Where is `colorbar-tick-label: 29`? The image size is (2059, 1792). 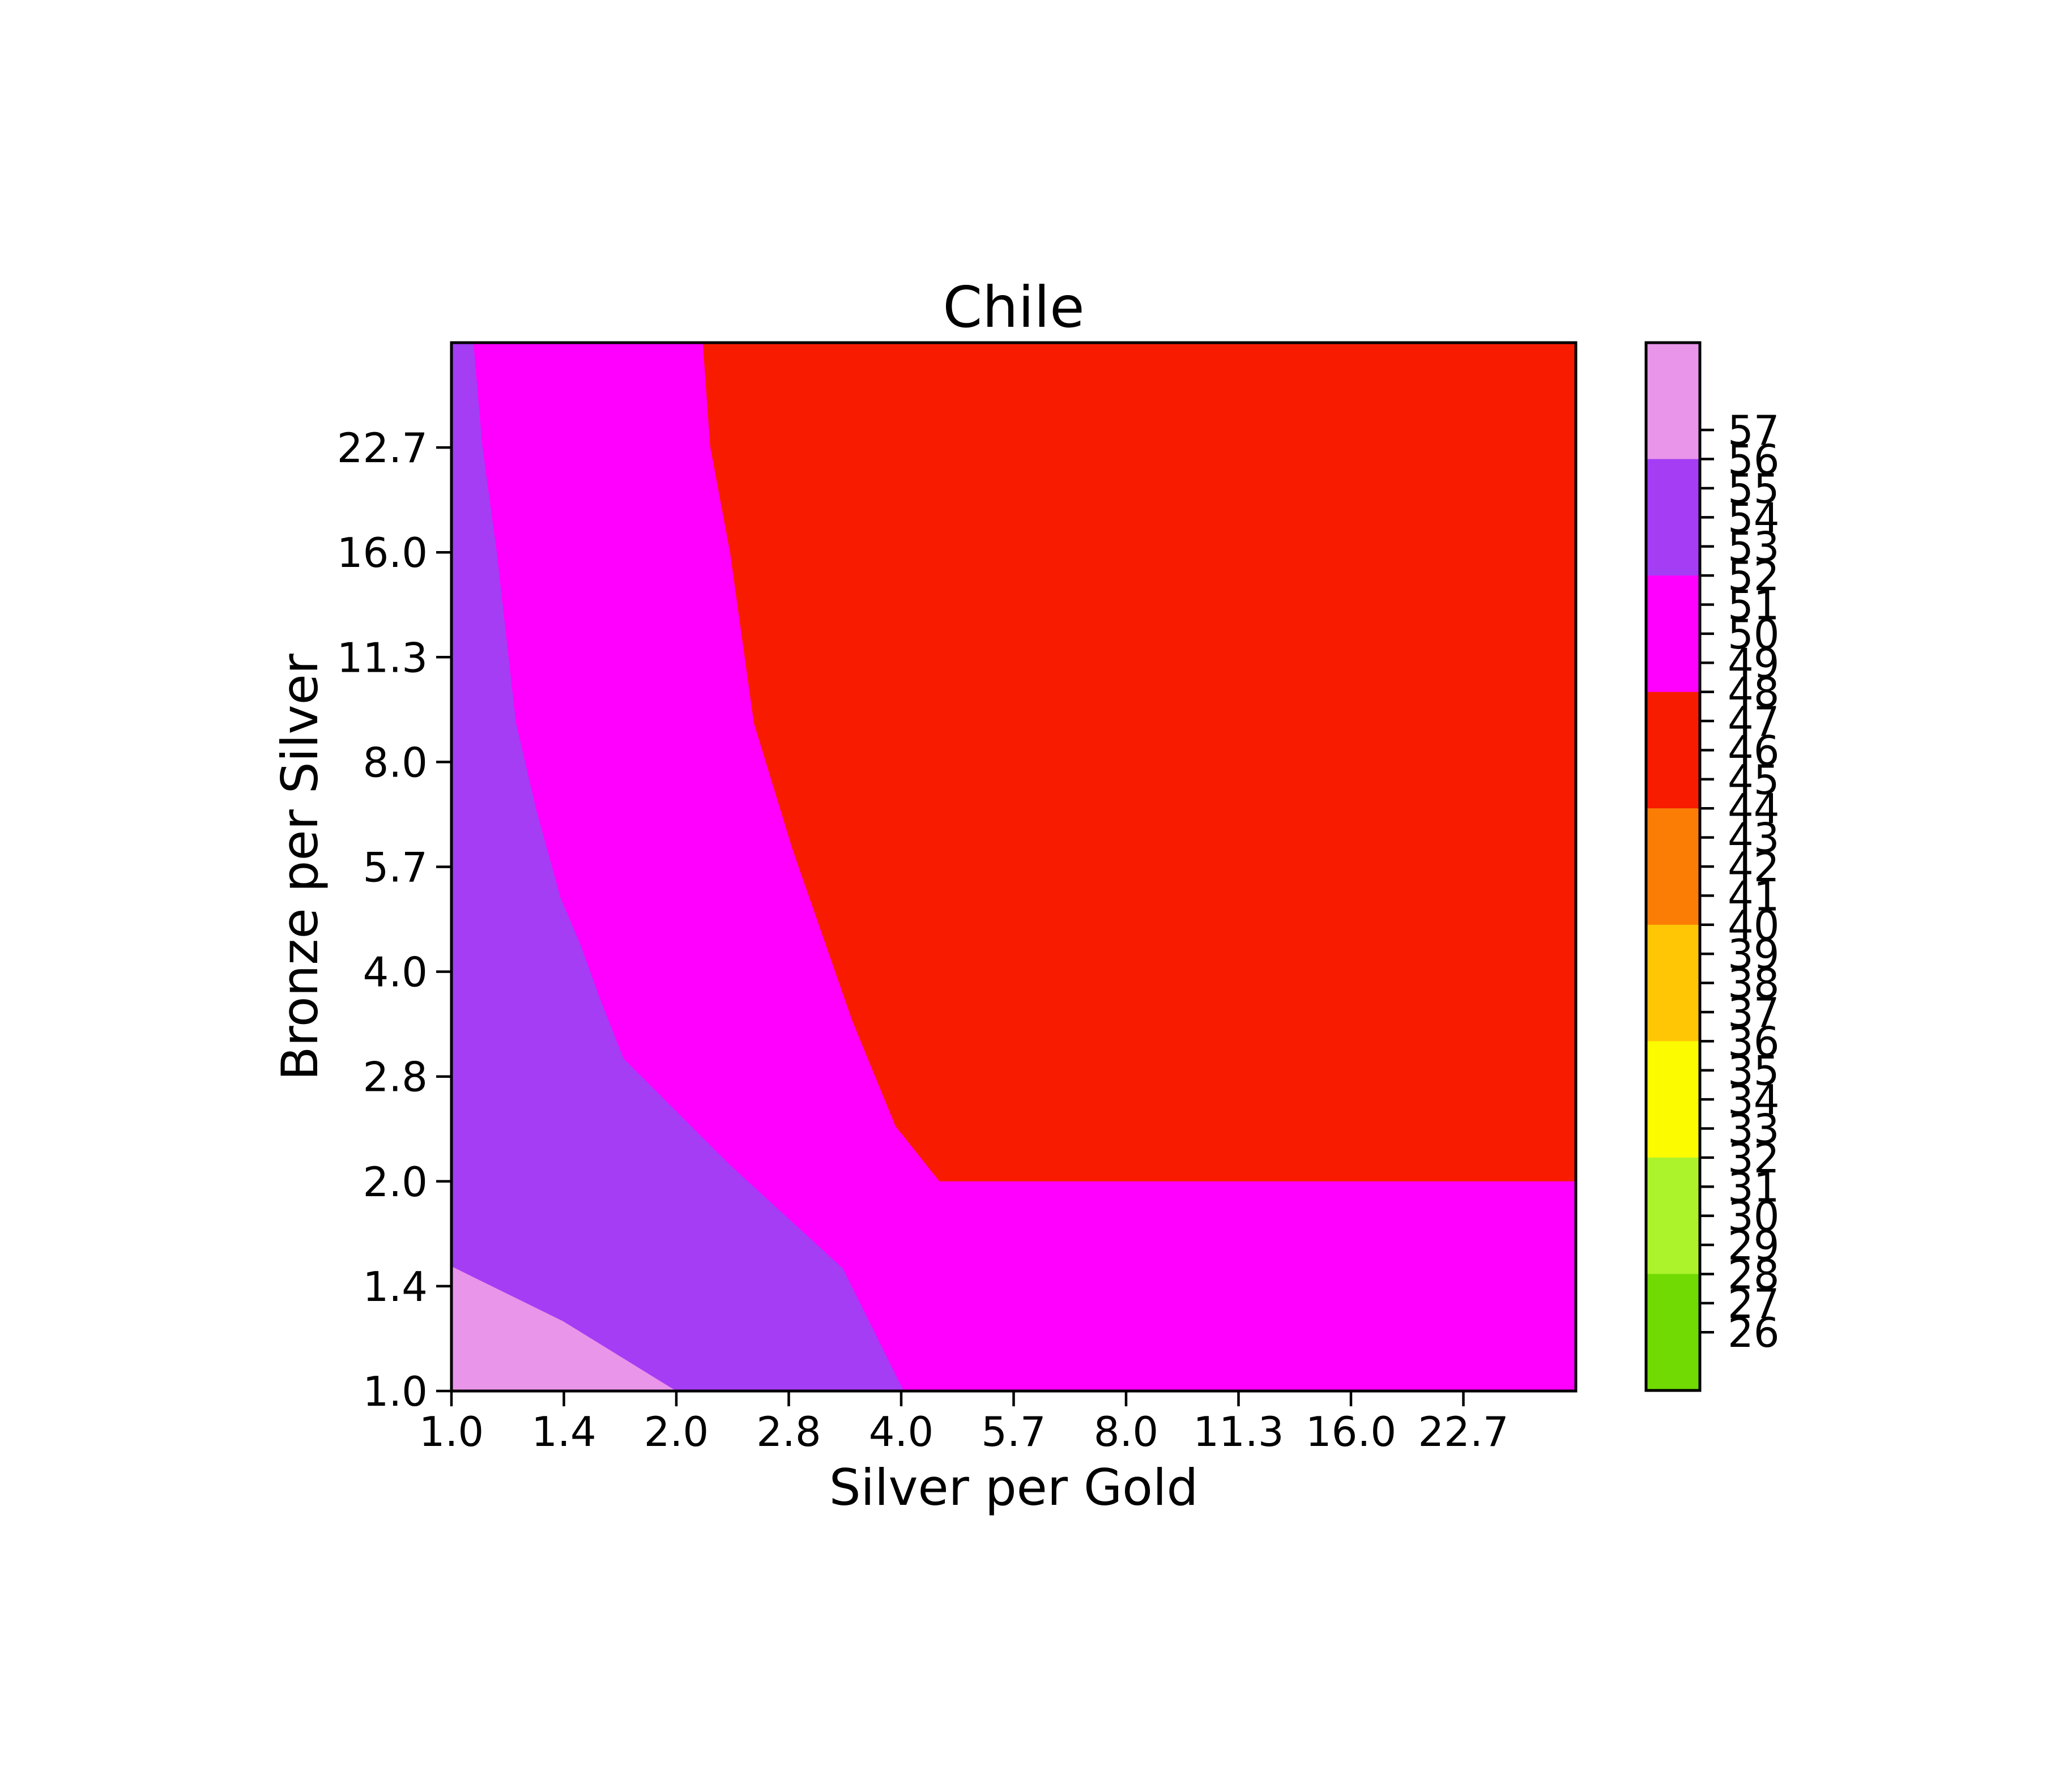
colorbar-tick-label: 29 is located at coordinates (1754, 1245).